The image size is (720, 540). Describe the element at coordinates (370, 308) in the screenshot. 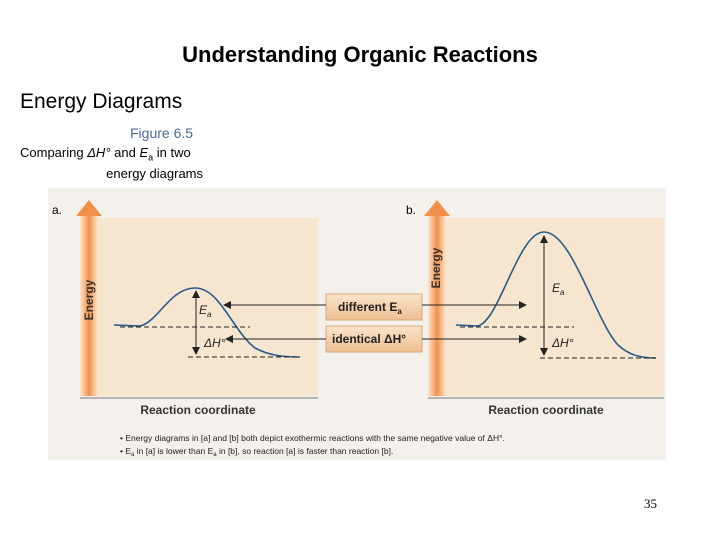

I see `different-ea-label: different Ea` at that location.